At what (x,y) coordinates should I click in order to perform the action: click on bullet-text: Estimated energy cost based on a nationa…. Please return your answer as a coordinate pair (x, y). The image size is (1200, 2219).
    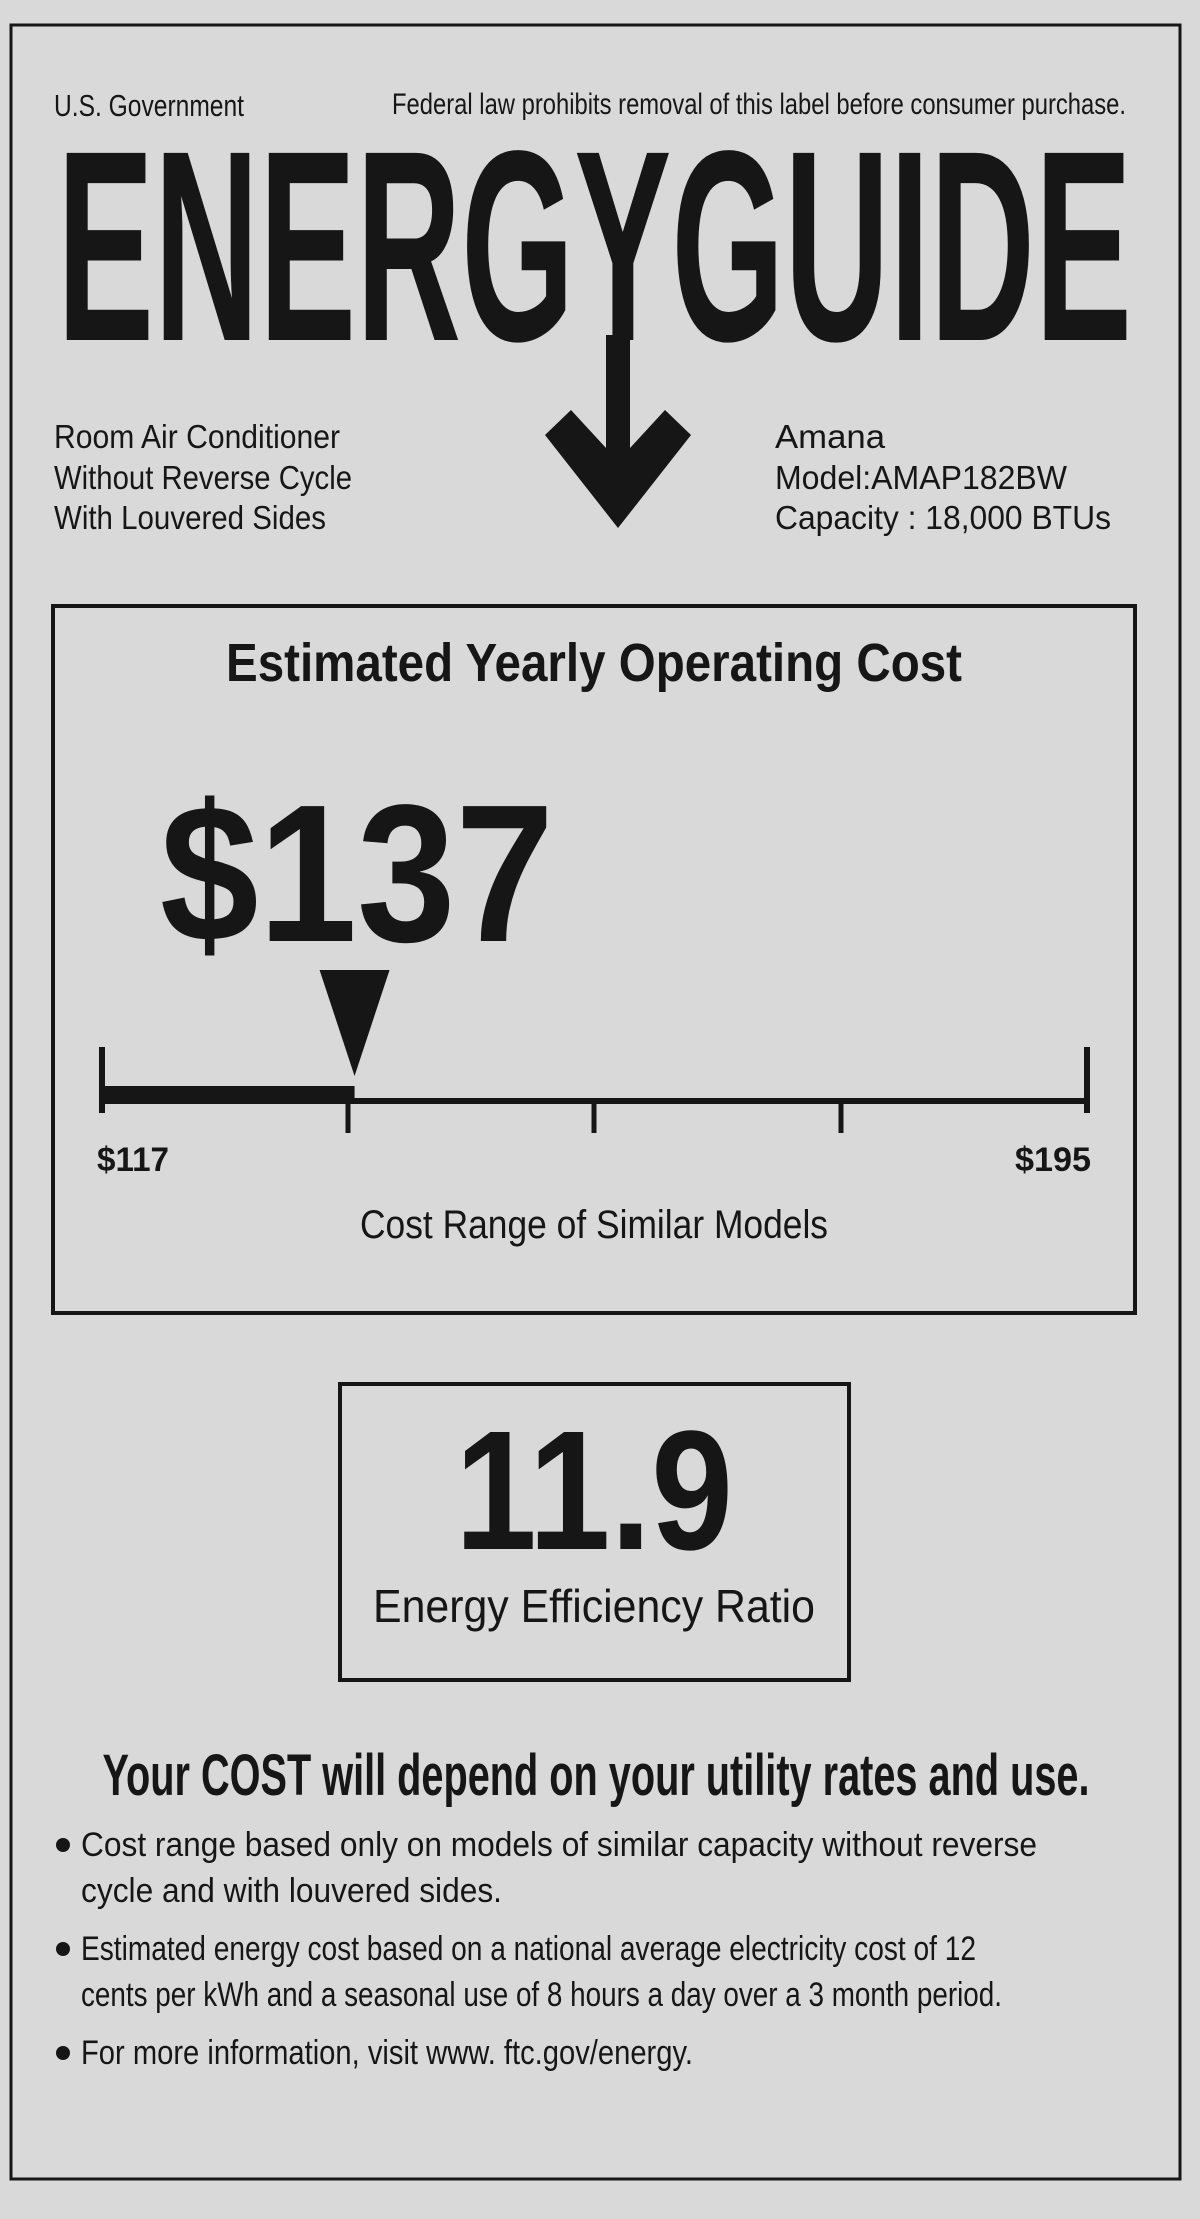
    Looking at the image, I should click on (528, 1949).